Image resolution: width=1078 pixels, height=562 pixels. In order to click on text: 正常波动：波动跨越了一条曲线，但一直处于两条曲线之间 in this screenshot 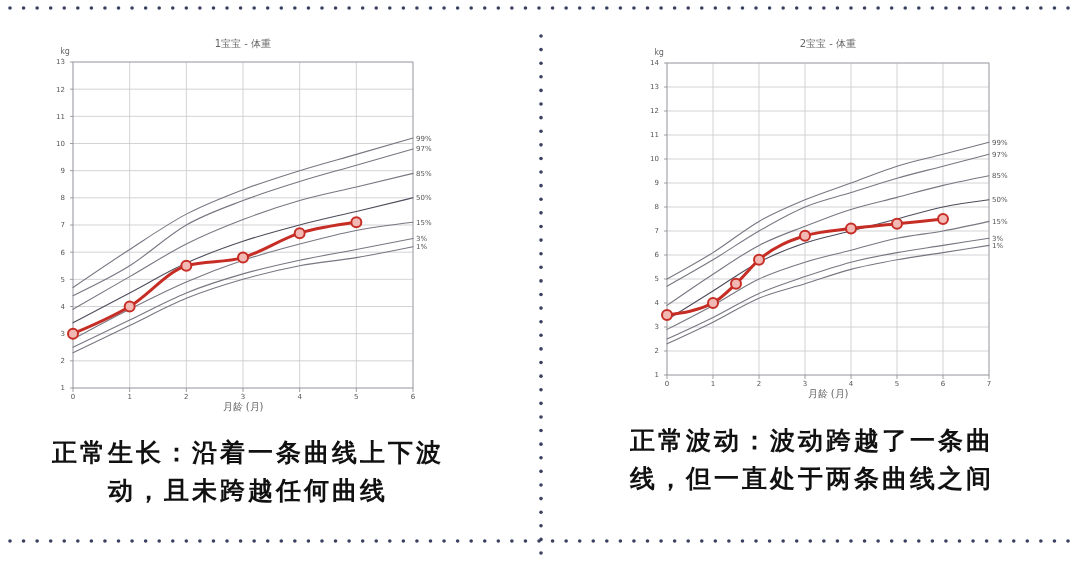, I will do `click(811, 459)`.